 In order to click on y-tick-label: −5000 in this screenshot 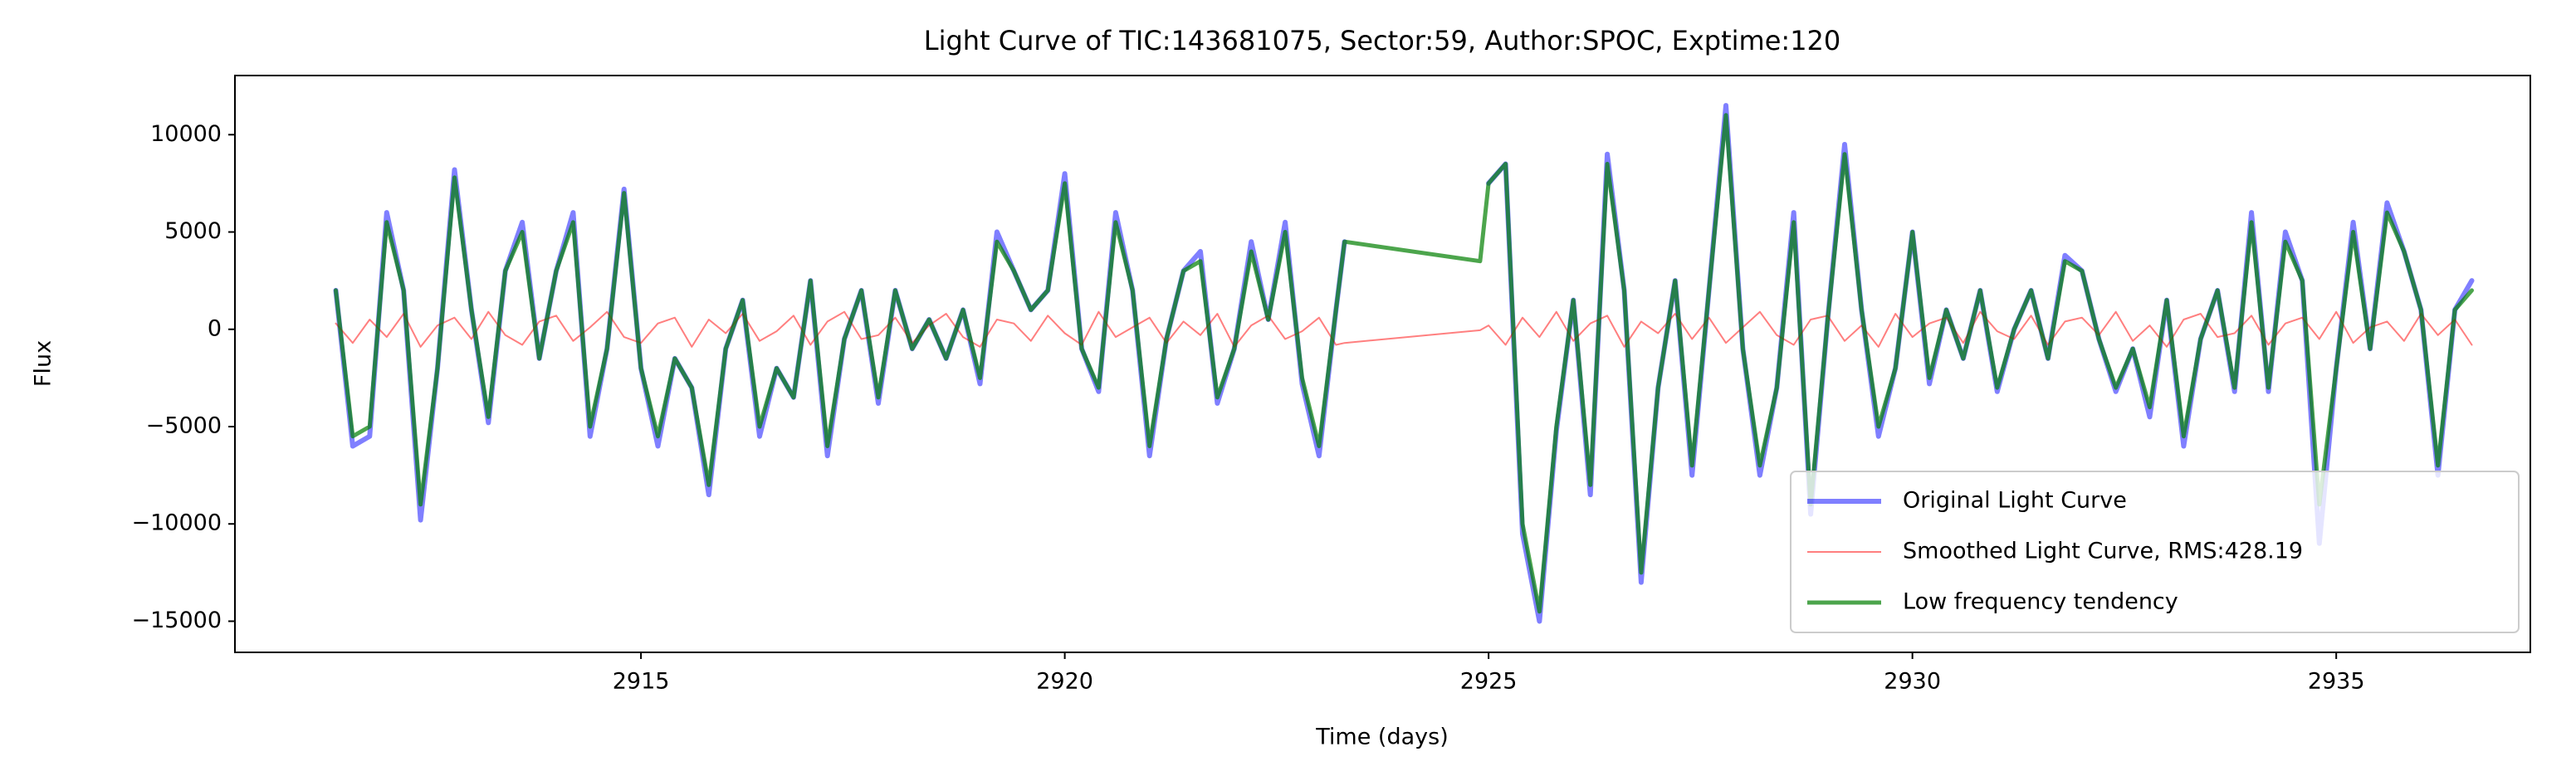, I will do `click(184, 426)`.